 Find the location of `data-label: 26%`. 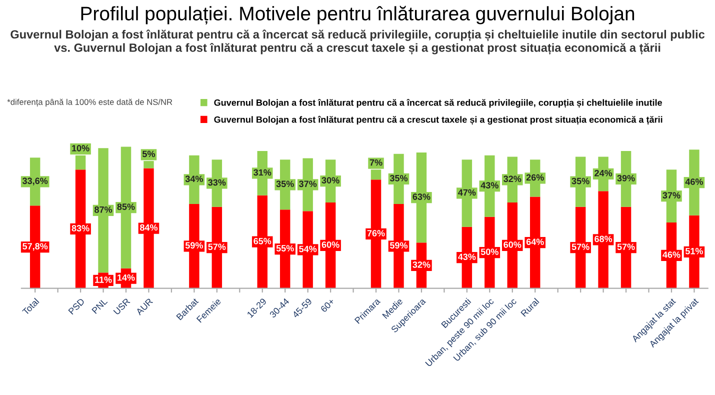

data-label: 26% is located at coordinates (535, 177).